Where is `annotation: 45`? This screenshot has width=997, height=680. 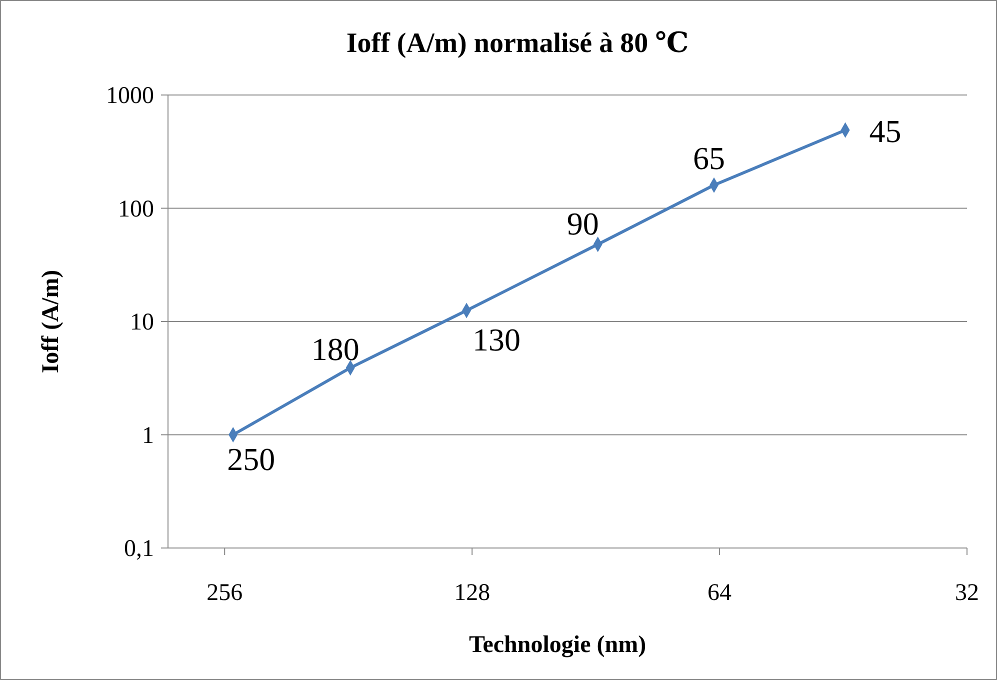
annotation: 45 is located at coordinates (885, 131).